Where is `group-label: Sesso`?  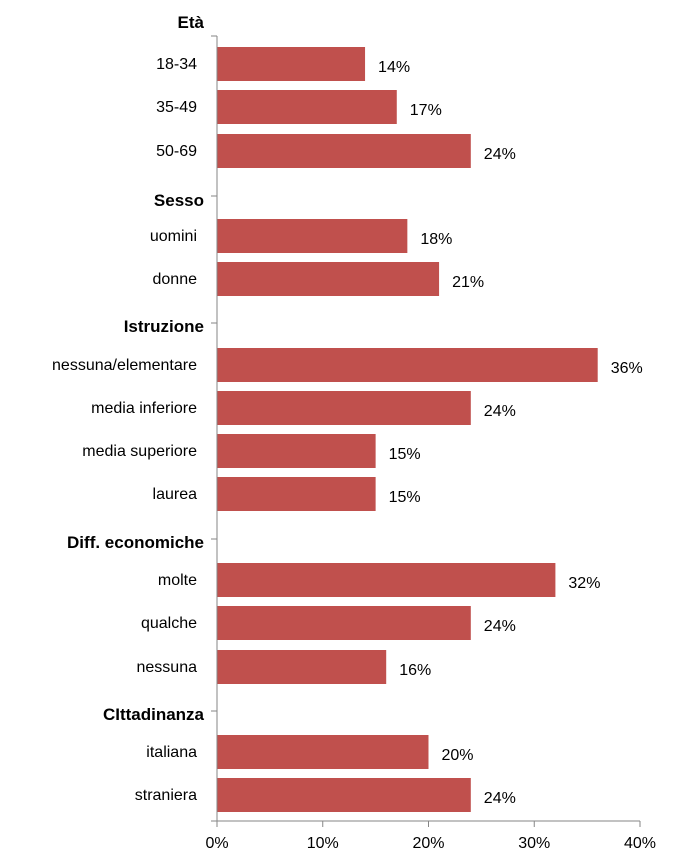 group-label: Sesso is located at coordinates (179, 200).